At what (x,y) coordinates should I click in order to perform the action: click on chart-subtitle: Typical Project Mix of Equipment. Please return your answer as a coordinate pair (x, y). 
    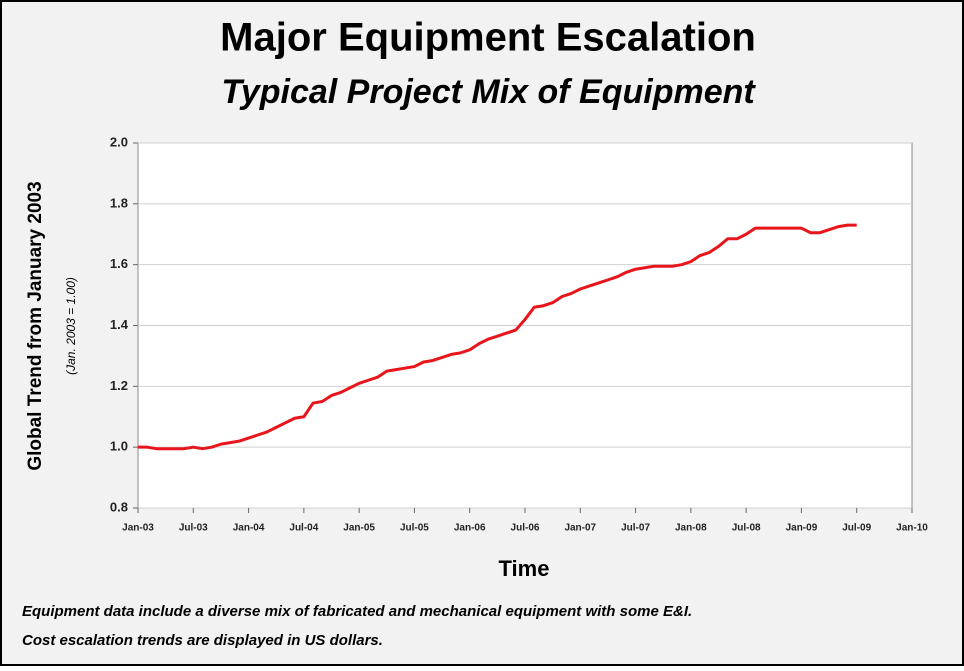
    Looking at the image, I should click on (488, 92).